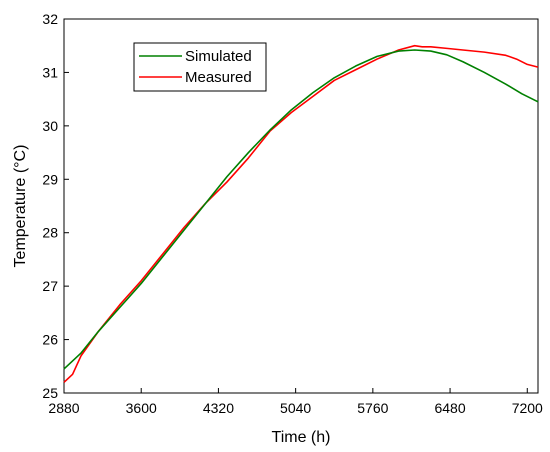 This screenshot has width=550, height=452. Describe the element at coordinates (50, 393) in the screenshot. I see `y-tick-label: 25` at that location.